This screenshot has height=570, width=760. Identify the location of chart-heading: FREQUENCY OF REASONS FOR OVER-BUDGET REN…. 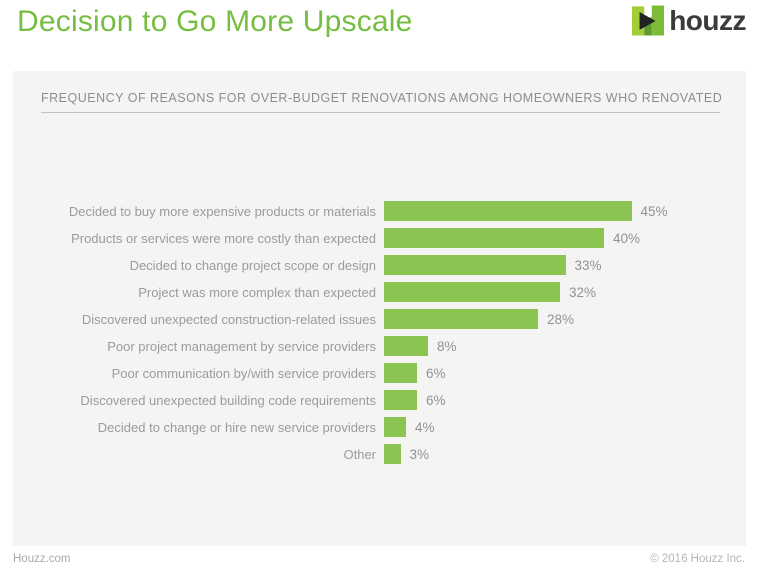
(382, 98).